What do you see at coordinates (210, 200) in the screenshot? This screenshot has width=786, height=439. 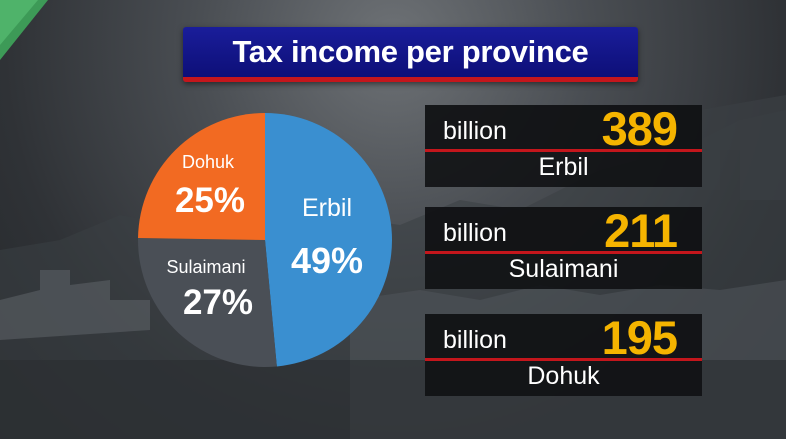 I see `slice-percent-dohuk: 25%` at bounding box center [210, 200].